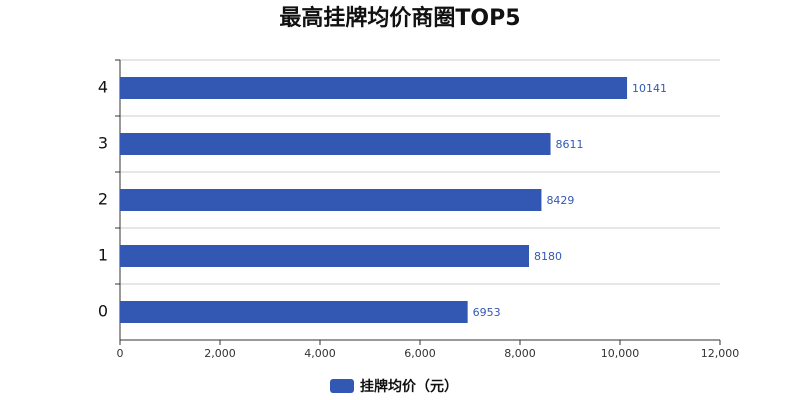  Describe the element at coordinates (487, 312) in the screenshot. I see `value-label: 6953` at that location.